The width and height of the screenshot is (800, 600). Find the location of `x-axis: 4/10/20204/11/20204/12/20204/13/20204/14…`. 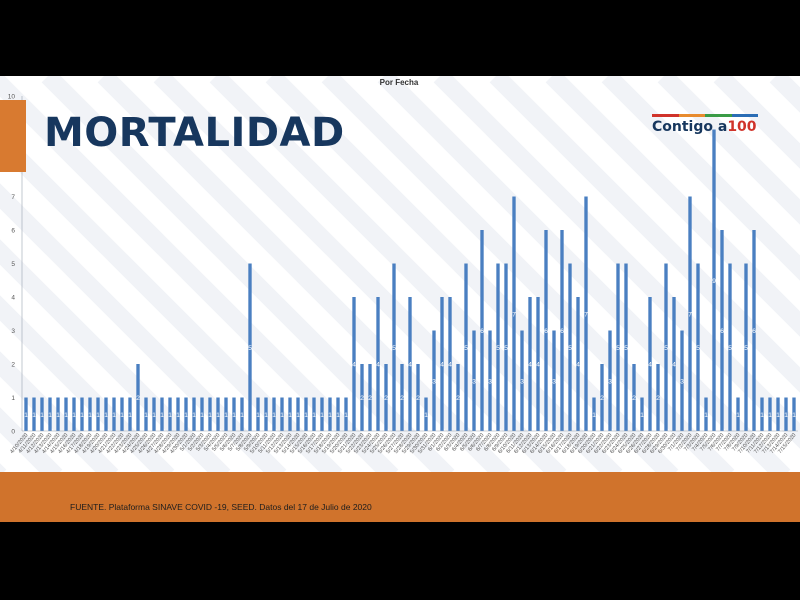

x-axis: 4/10/20204/11/20204/12/20204/13/20204/14… is located at coordinates (403, 442).